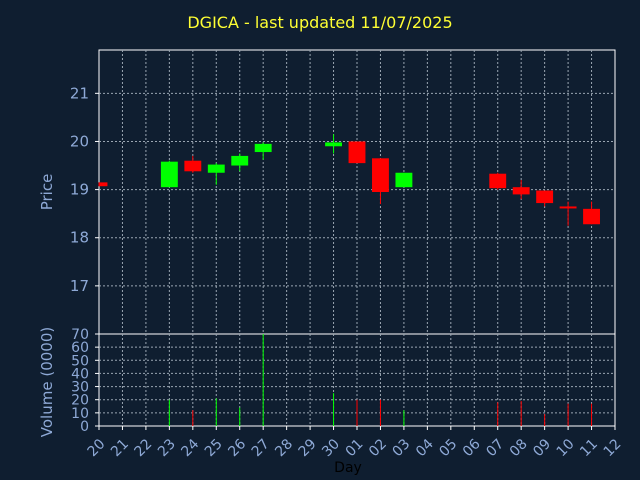 The height and width of the screenshot is (480, 640). Describe the element at coordinates (589, 448) in the screenshot. I see `x-tick-label: 11` at that location.